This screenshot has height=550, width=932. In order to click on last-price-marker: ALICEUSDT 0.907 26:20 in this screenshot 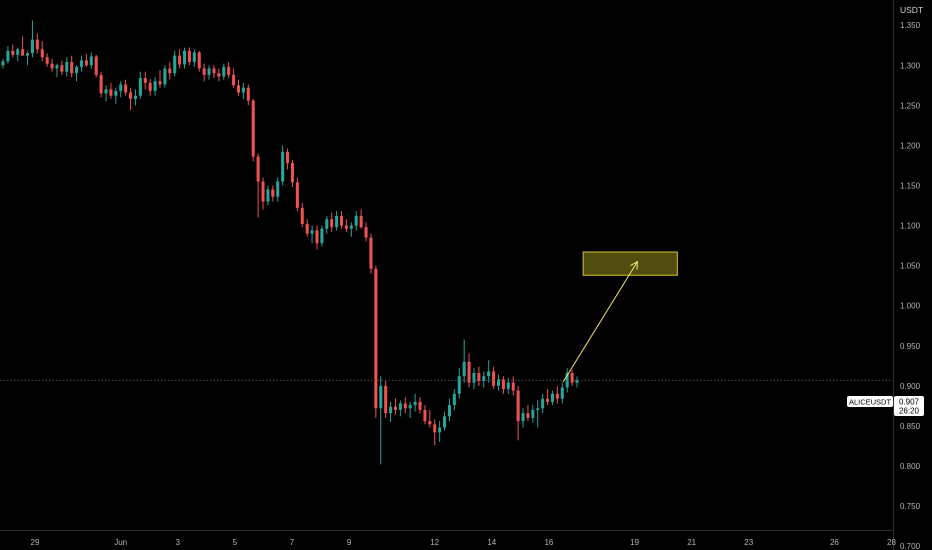, I will do `click(885, 406)`.